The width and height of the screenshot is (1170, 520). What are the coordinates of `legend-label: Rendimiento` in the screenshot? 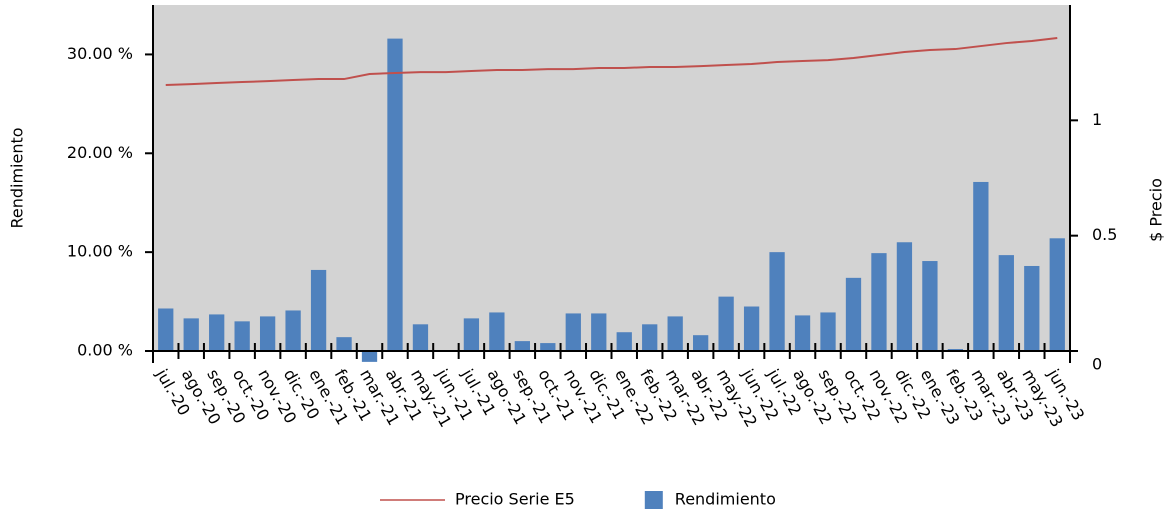 It's located at (725, 499).